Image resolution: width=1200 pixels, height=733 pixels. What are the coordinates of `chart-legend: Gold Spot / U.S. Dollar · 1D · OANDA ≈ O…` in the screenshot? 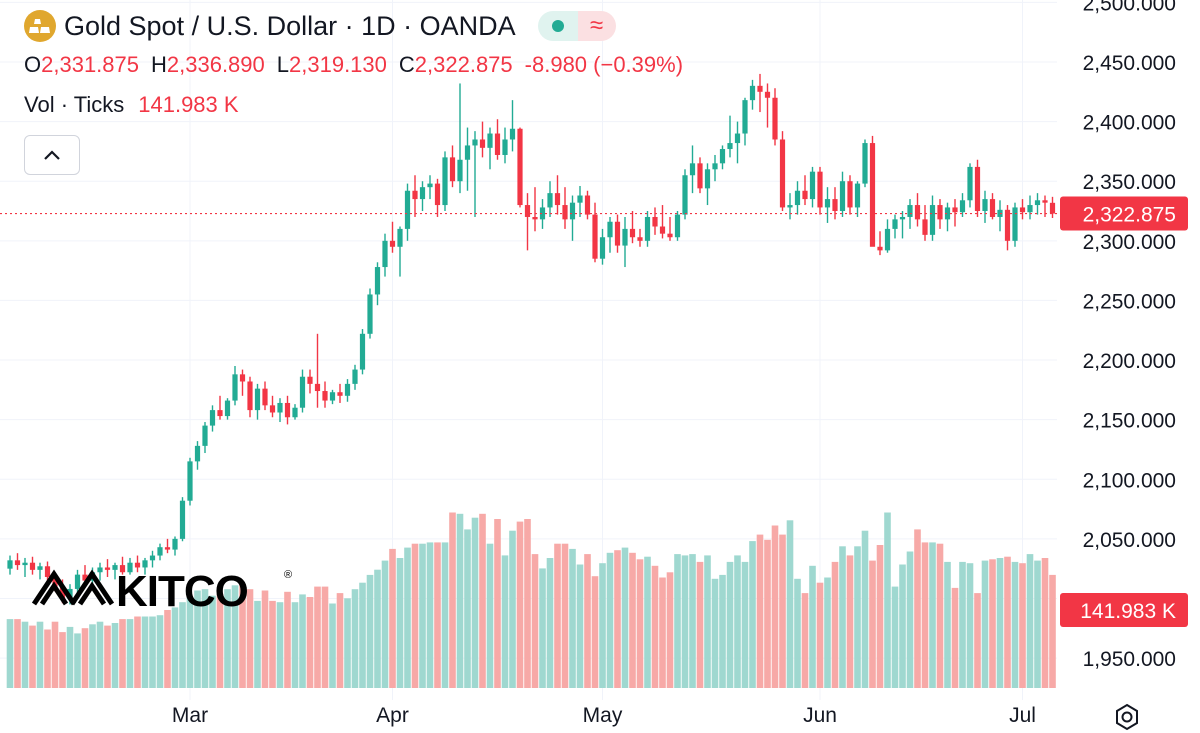 It's located at (359, 62).